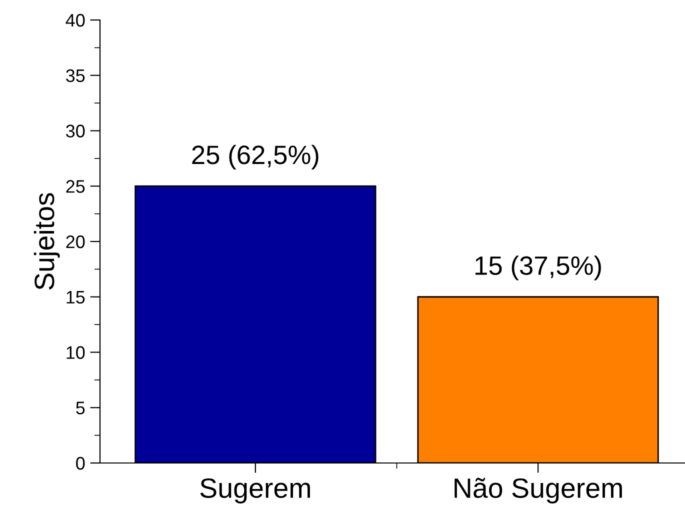 The width and height of the screenshot is (685, 510). What do you see at coordinates (75, 297) in the screenshot?
I see `y-tick-label: 15` at bounding box center [75, 297].